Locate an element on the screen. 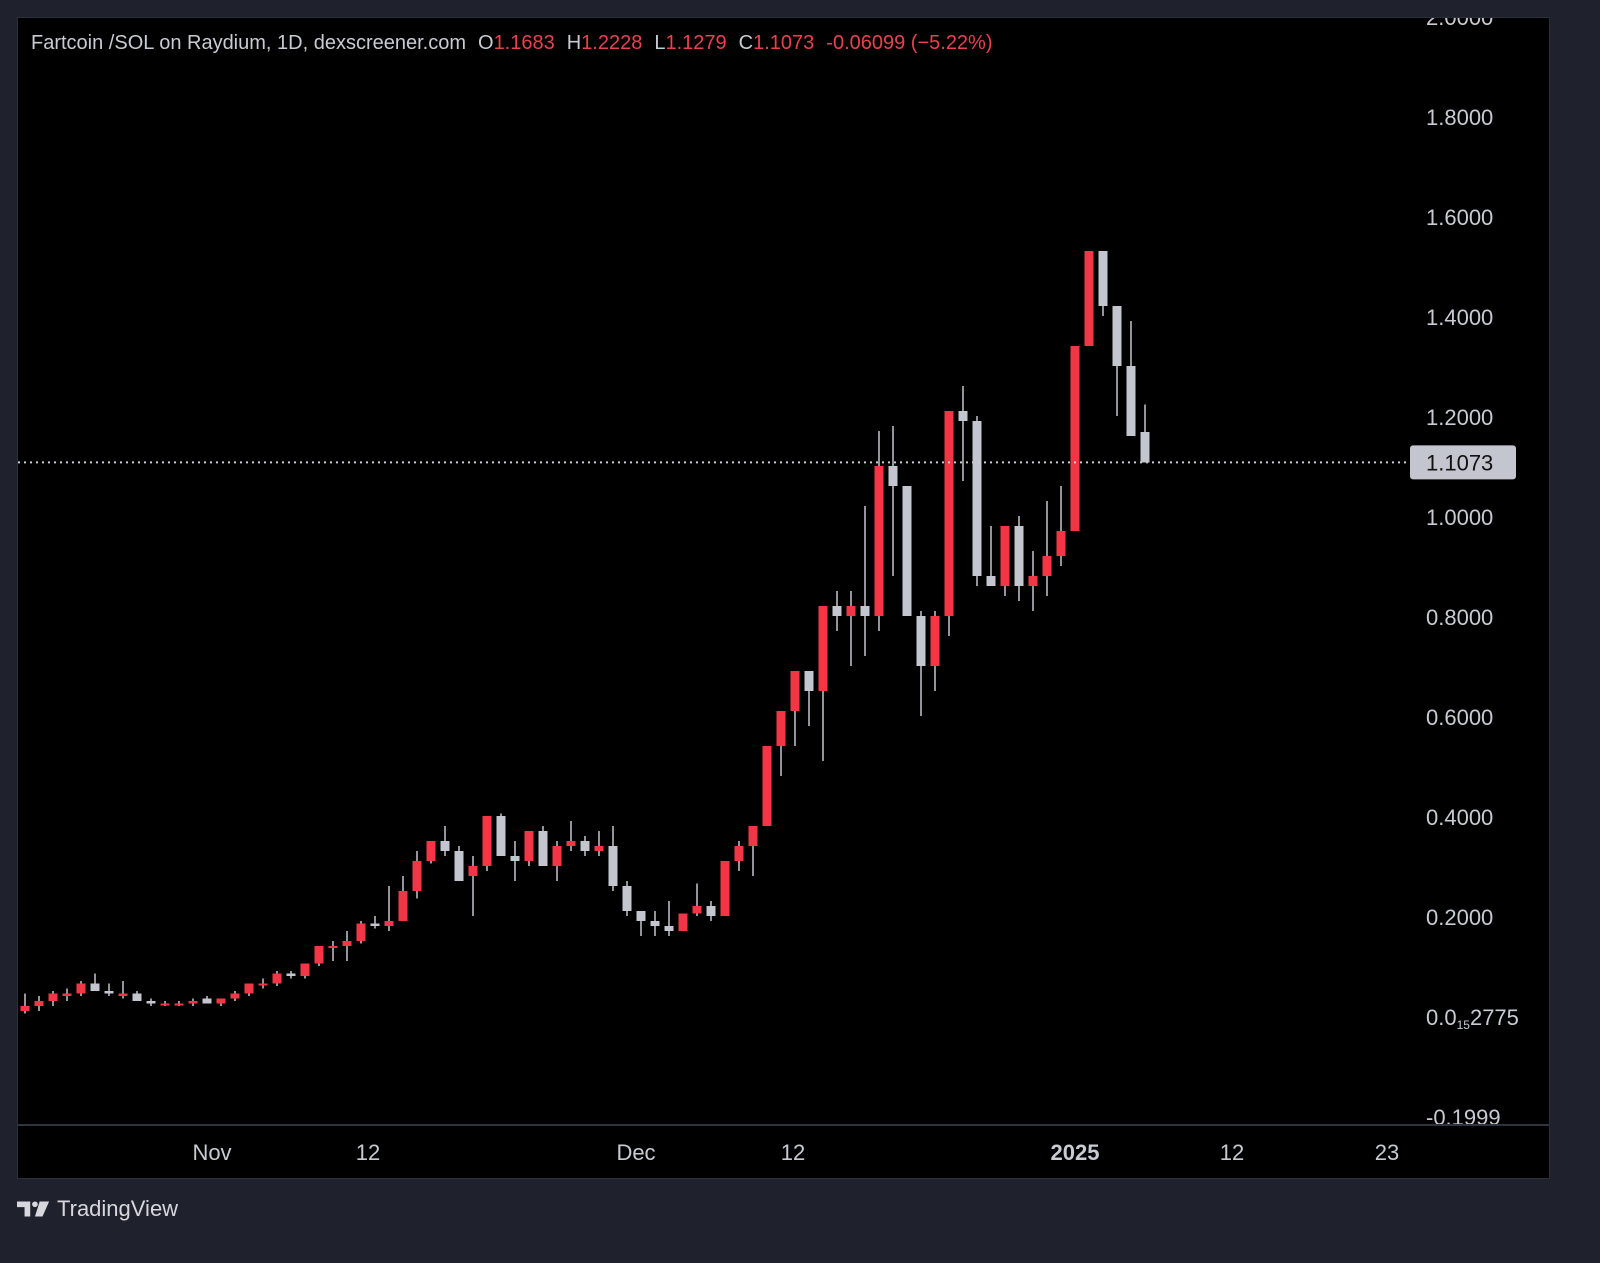  low-label: L is located at coordinates (660, 43).